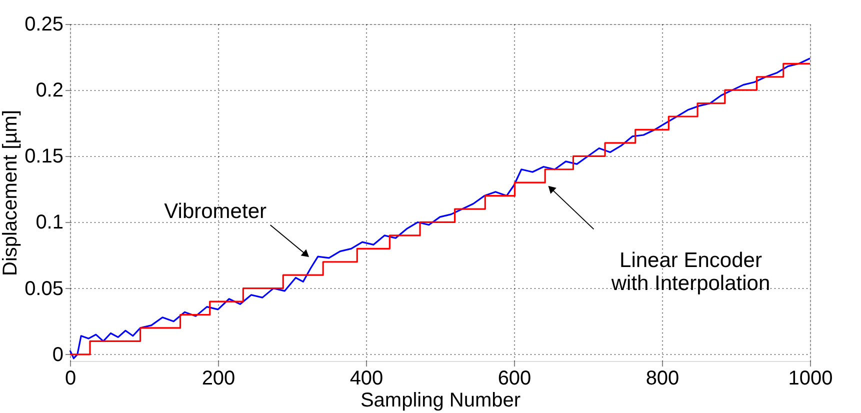 This screenshot has width=861, height=413. What do you see at coordinates (44, 25) in the screenshot?
I see `y-tick-label: 0.25` at bounding box center [44, 25].